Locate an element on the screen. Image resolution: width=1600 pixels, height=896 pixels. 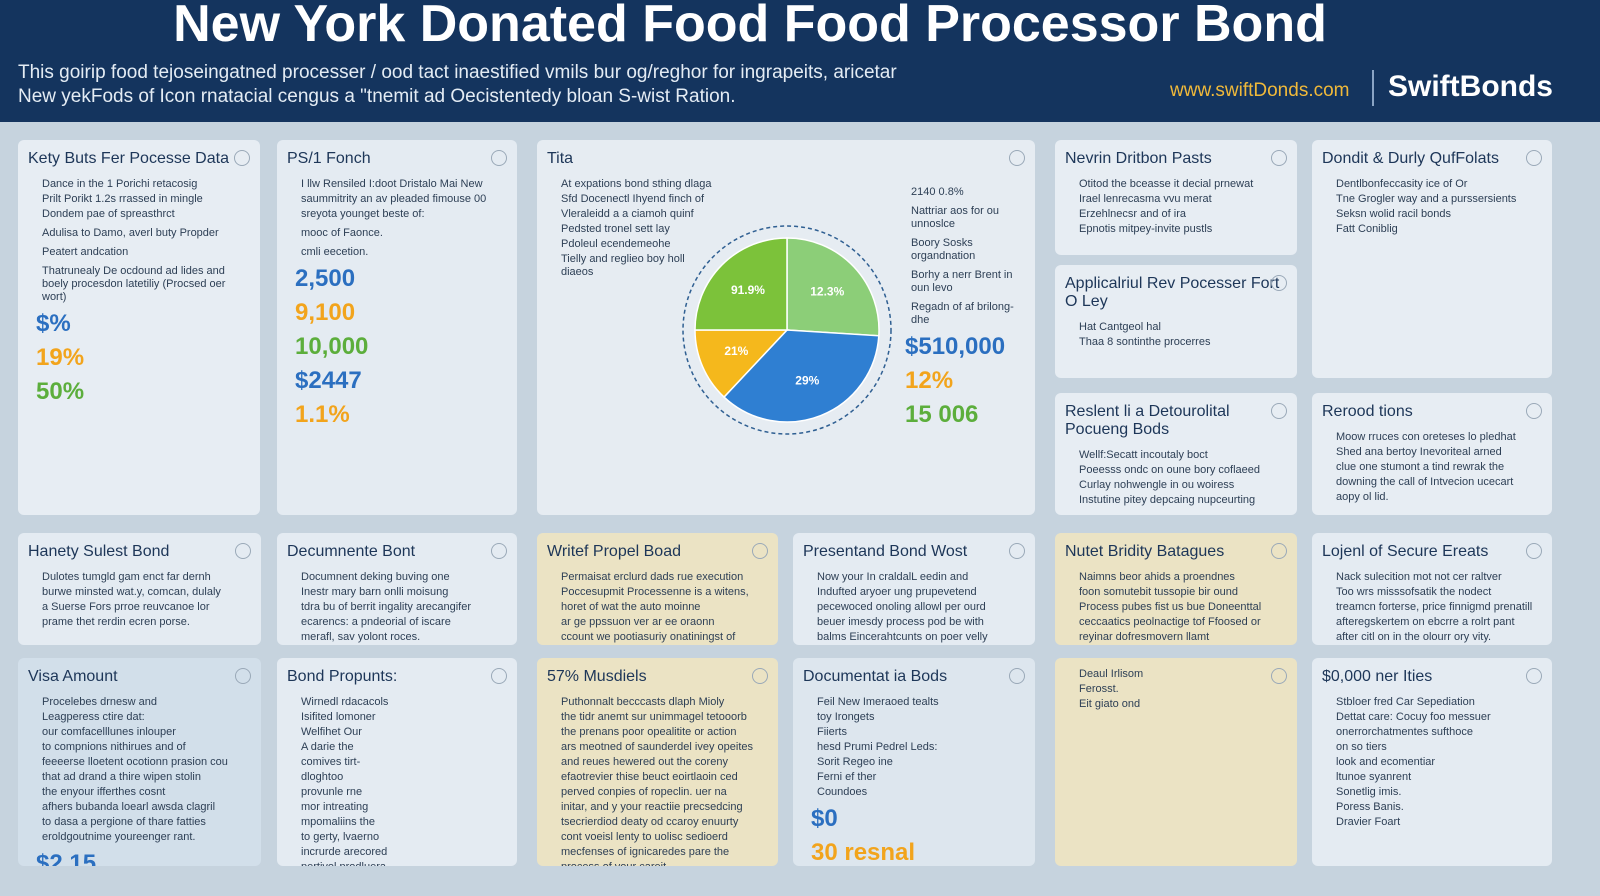
card-text: to gerty, lvaerno is located at coordinates (340, 837).